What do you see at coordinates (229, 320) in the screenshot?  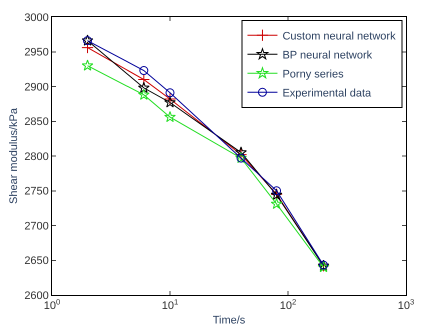 I see `x-axis-title: Time/s` at bounding box center [229, 320].